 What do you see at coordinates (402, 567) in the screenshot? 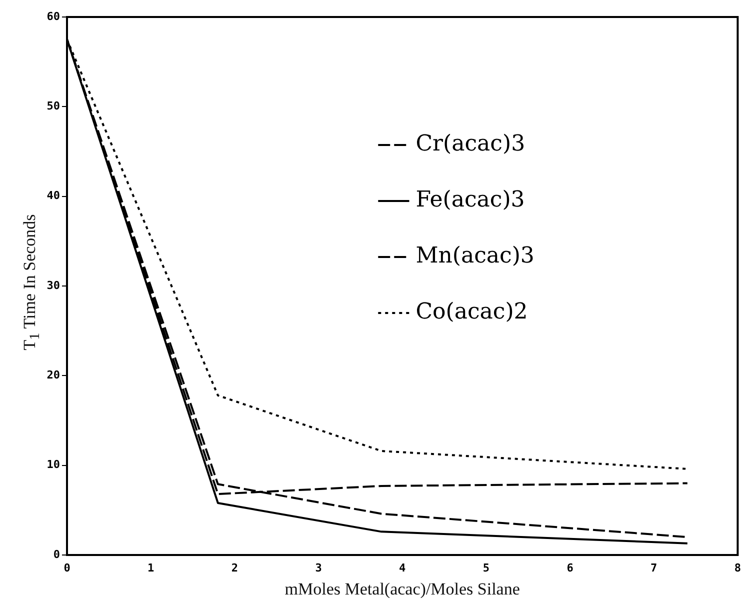
I see `x-tick-label: 4` at bounding box center [402, 567].